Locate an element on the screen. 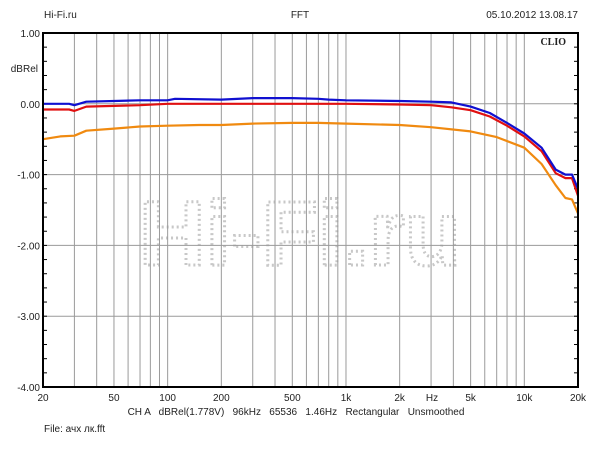 The image size is (600, 455). y-tick-label: -4.00 is located at coordinates (28, 388).